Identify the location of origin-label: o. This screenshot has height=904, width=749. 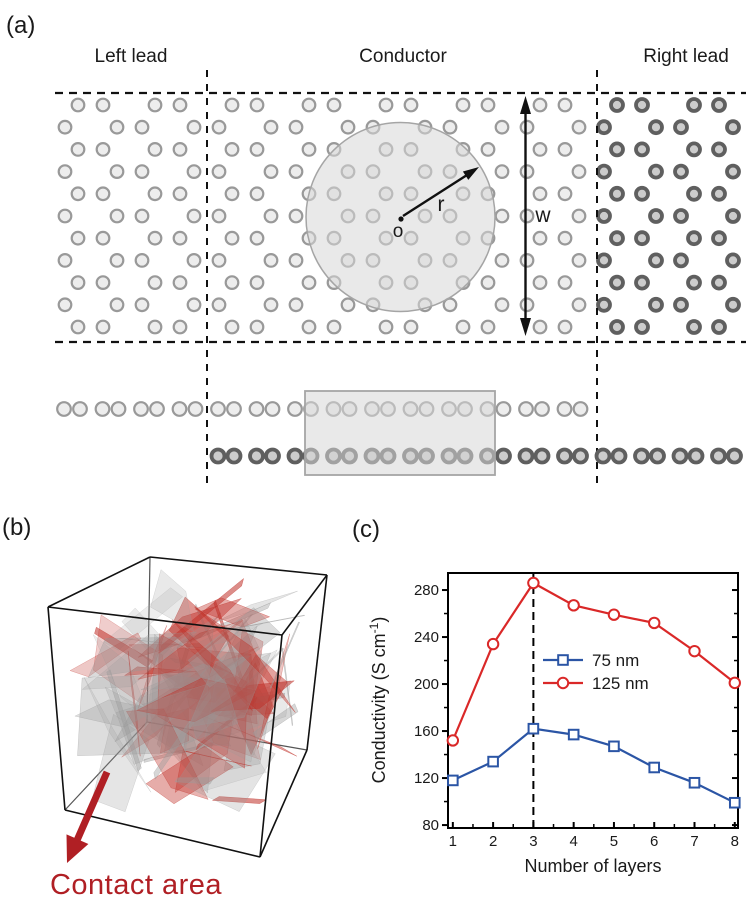
(398, 231).